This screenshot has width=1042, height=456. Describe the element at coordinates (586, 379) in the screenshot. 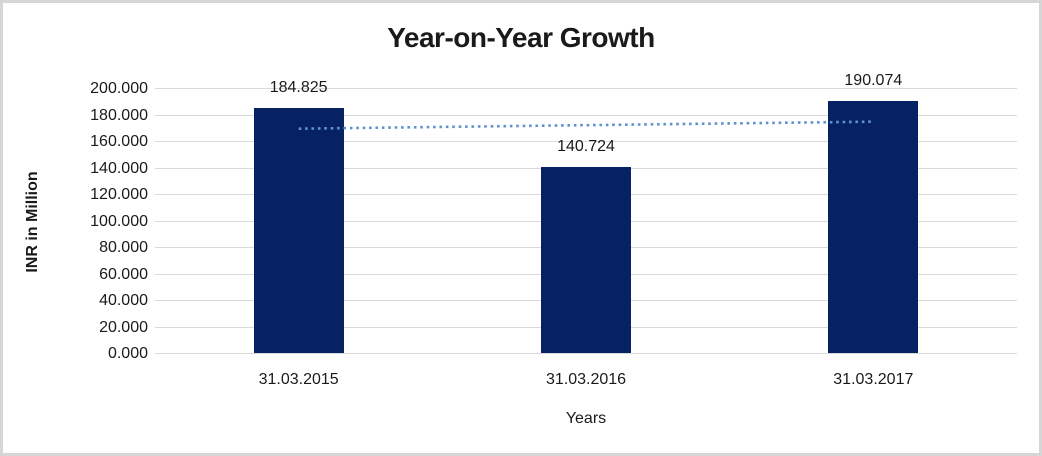

I see `x-axis-tick-label: 31.03.2016` at that location.